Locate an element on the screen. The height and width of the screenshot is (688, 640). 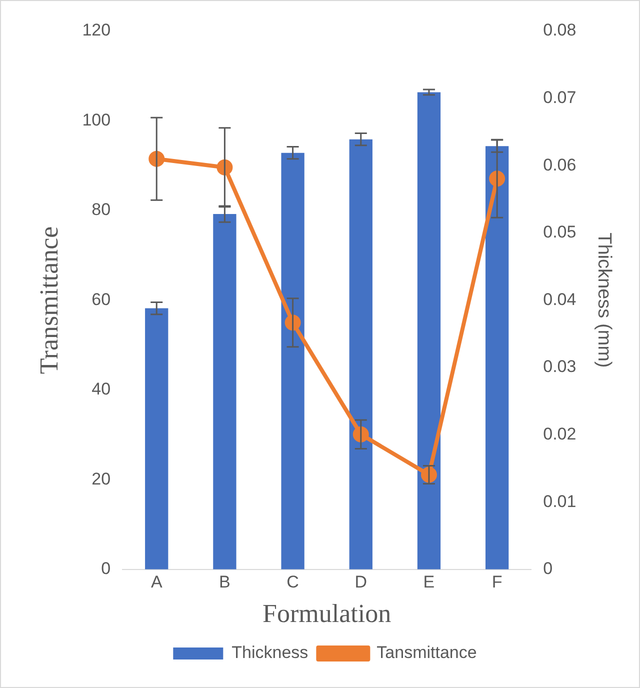
legend-label: Tansmittance is located at coordinates (426, 652).